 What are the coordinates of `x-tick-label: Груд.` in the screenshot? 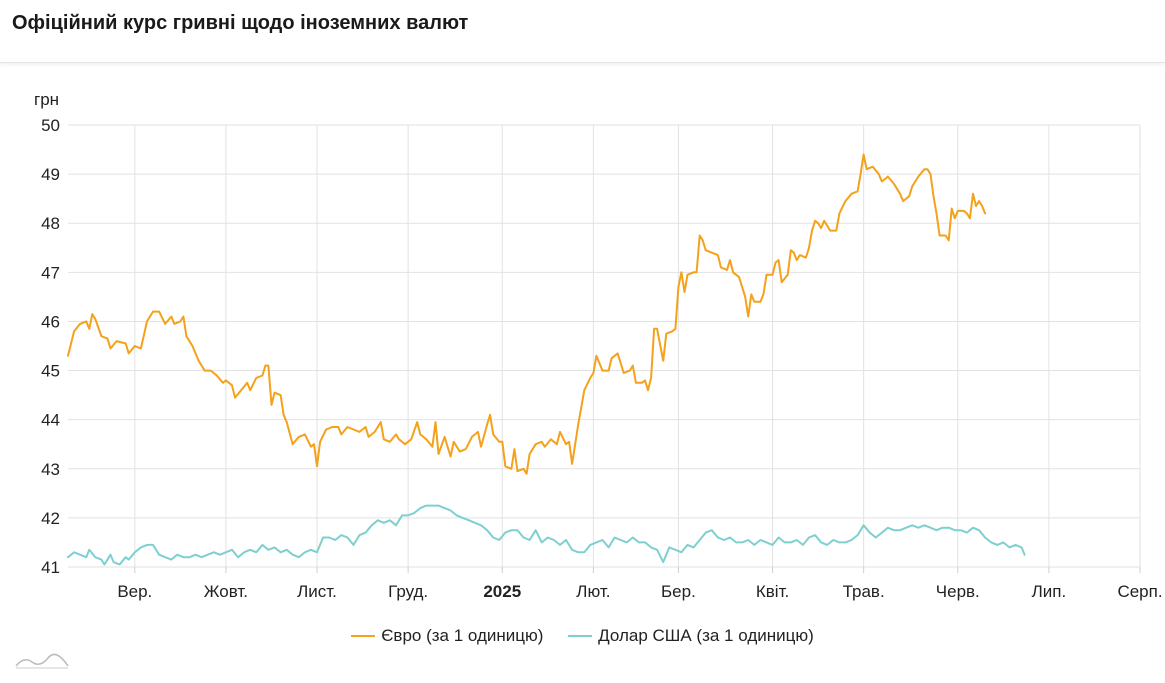 It's located at (408, 591).